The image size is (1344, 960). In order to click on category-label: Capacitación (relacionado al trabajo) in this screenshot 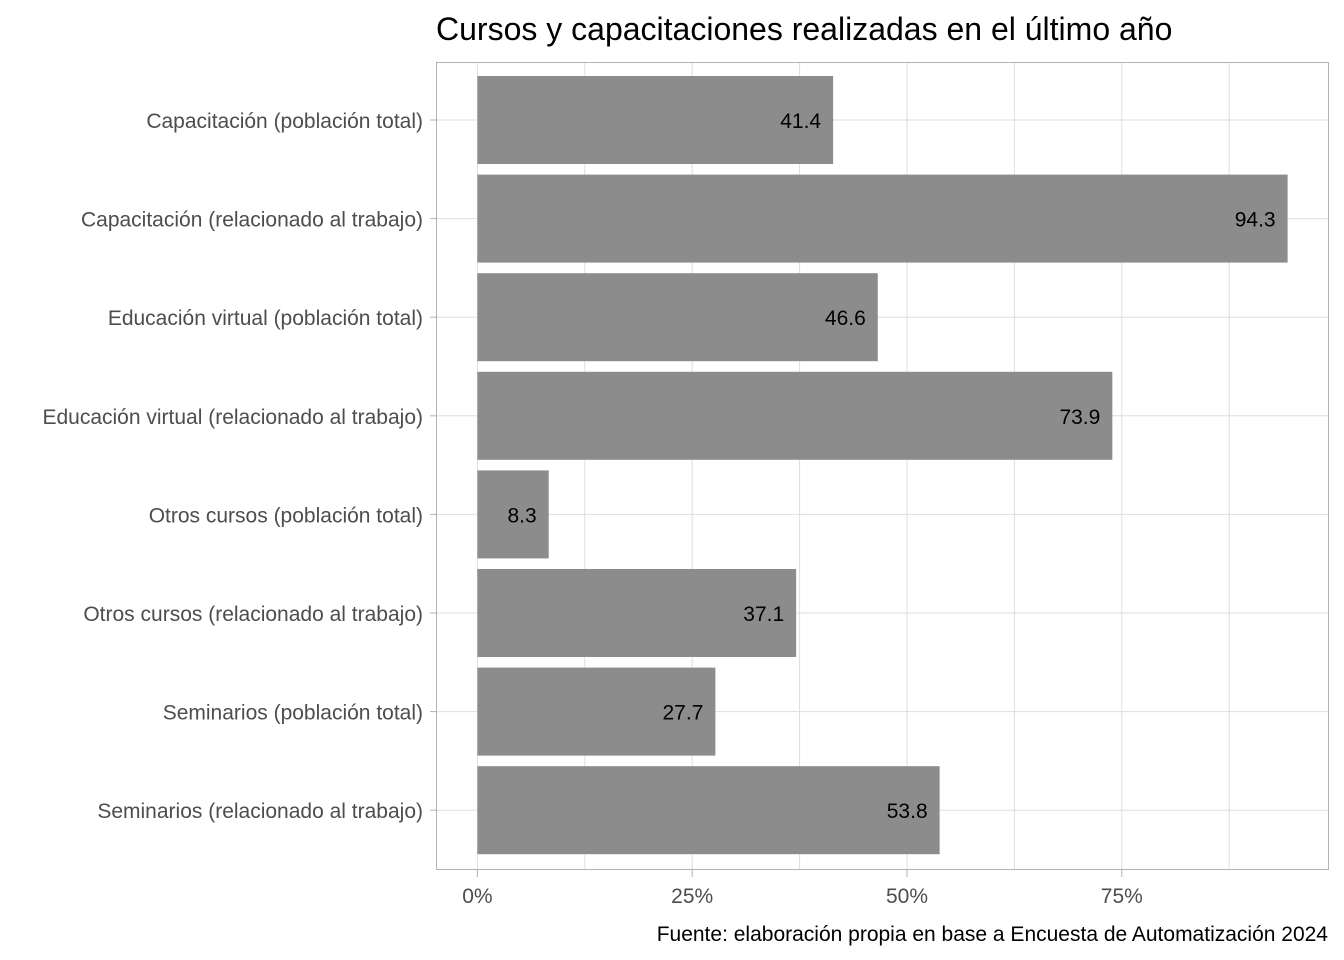, I will do `click(252, 220)`.